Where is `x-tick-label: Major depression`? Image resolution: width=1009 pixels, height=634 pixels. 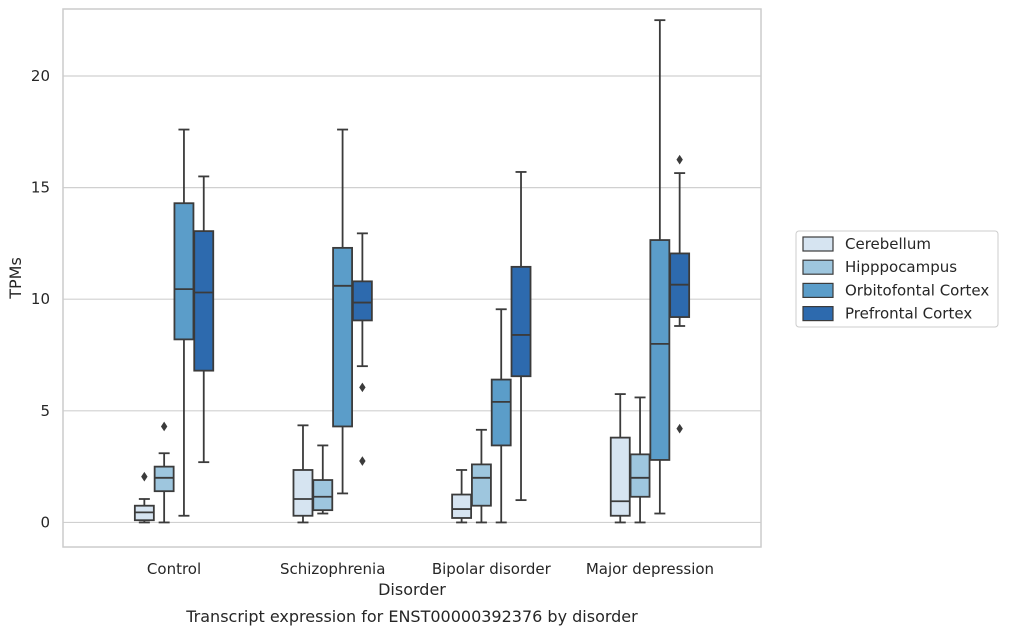
x-tick-label: Major depression is located at coordinates (650, 569).